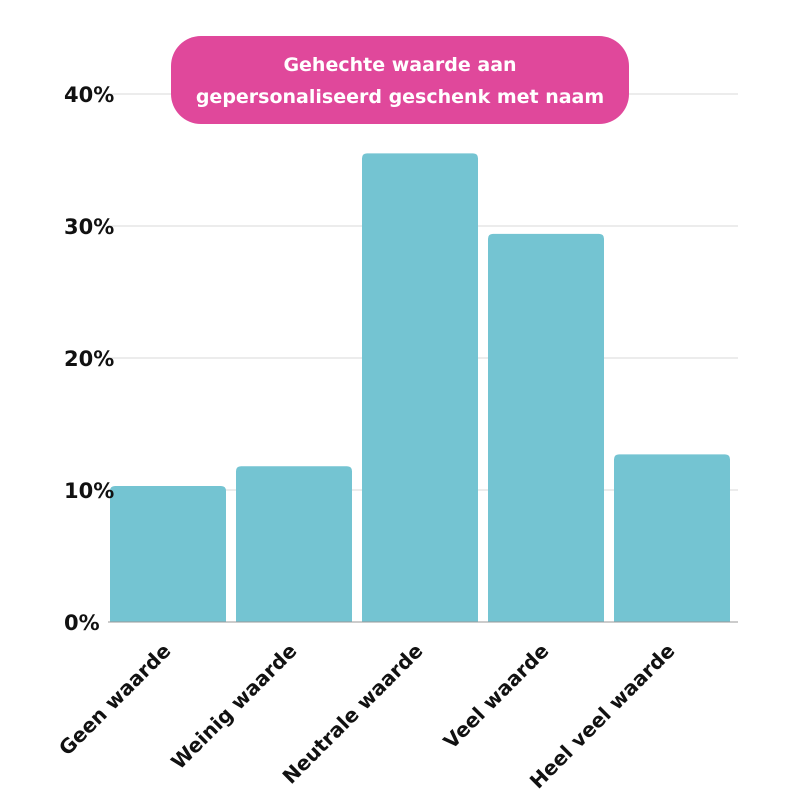 Image resolution: width=800 pixels, height=804 pixels. Describe the element at coordinates (294, 544) in the screenshot. I see `bar-weinig-waarde` at that location.